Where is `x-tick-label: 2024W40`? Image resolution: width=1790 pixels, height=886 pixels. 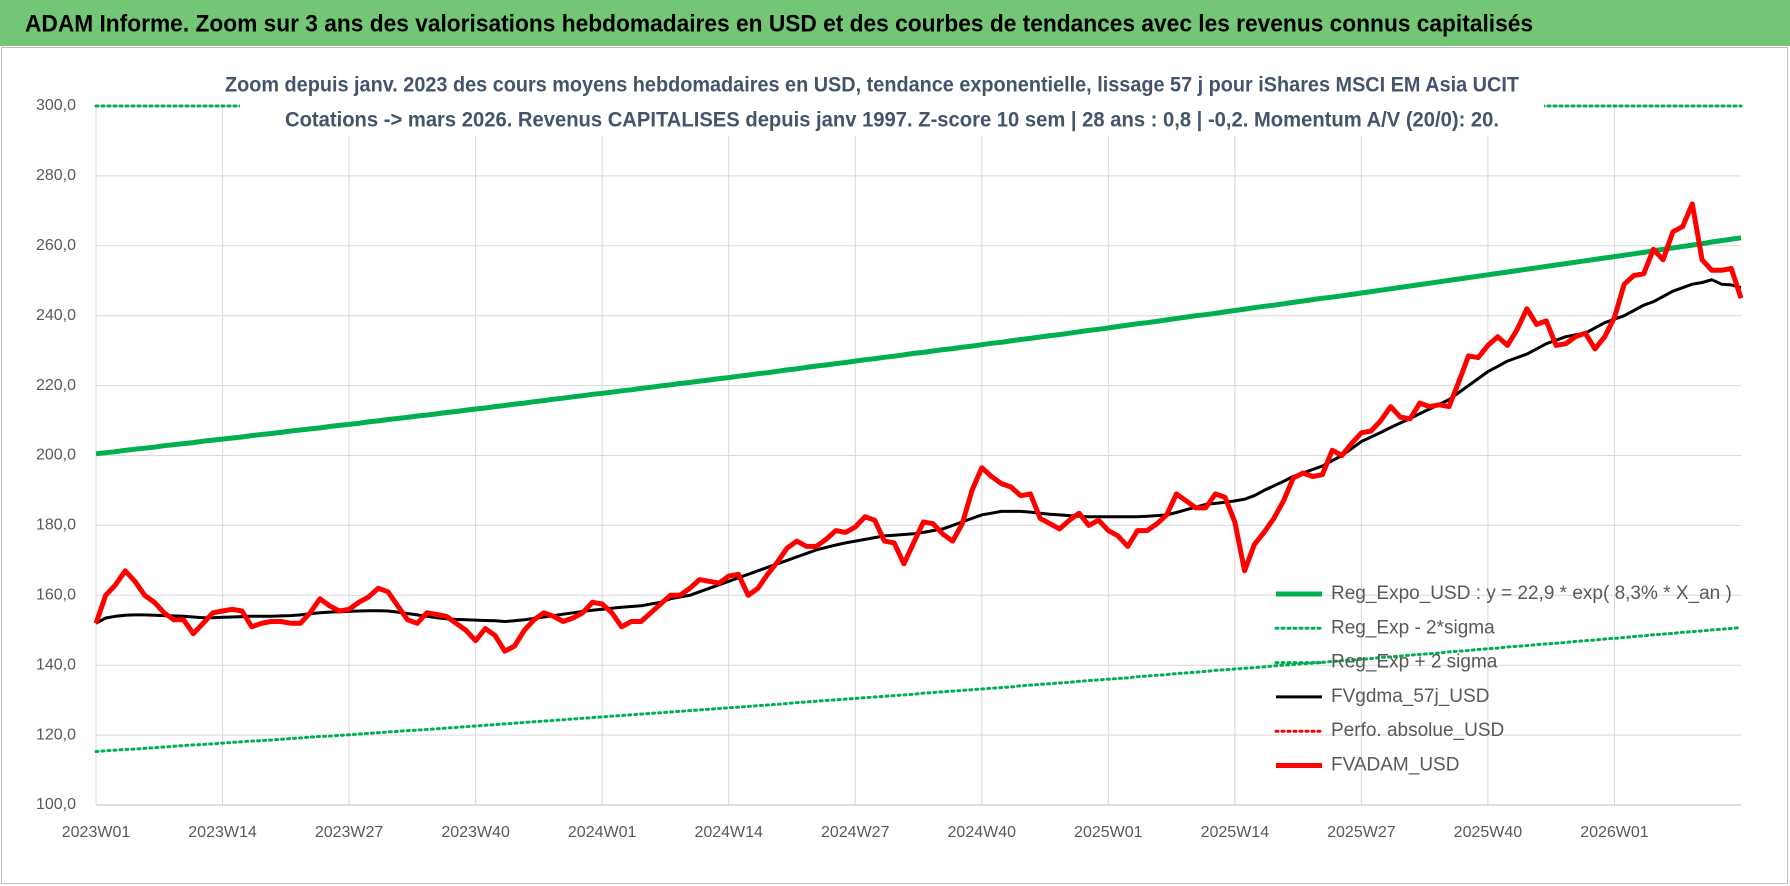
x-tick-label: 2024W40 is located at coordinates (982, 832).